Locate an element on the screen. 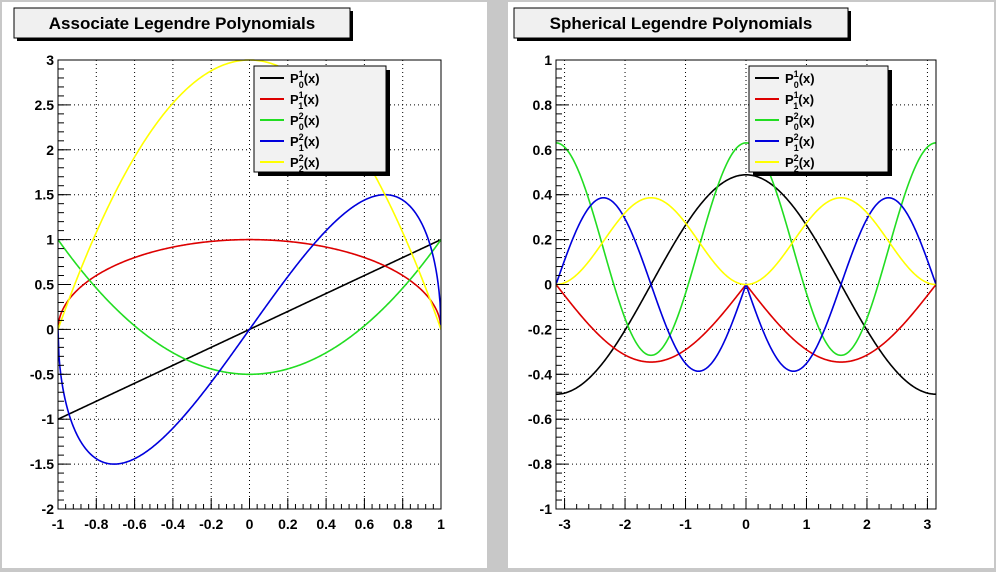  assoc-x-axis: -1 -0.8 -0.6 -0.4 -0.2 0 0.2 0.4 0.6 0.8 1 is located at coordinates (248, 515).